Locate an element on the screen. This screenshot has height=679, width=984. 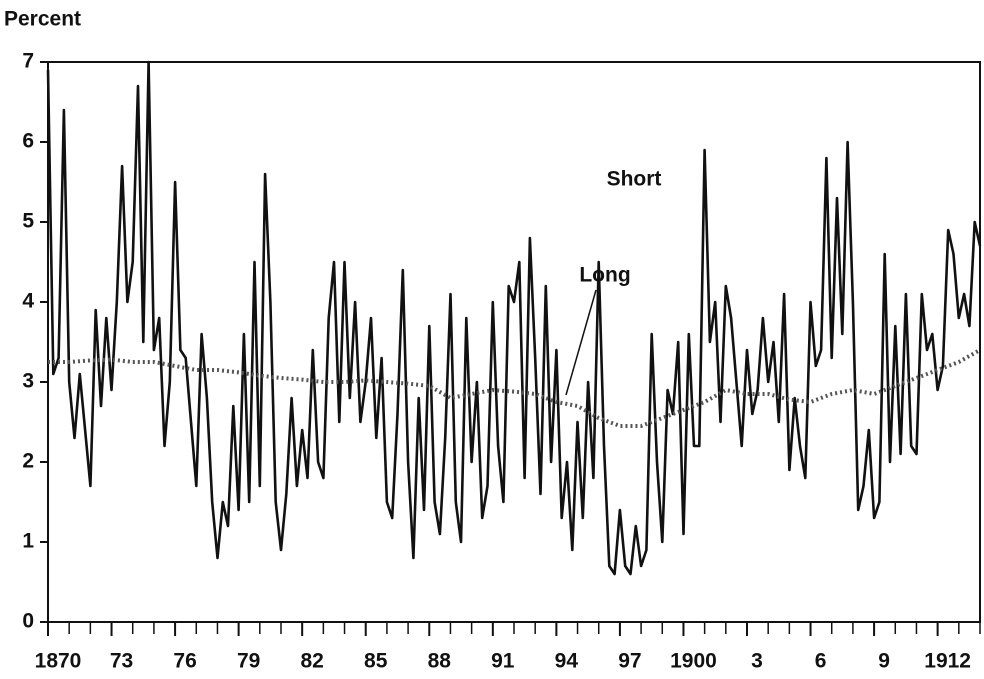
x-tick-label: 94 is located at coordinates (567, 661).